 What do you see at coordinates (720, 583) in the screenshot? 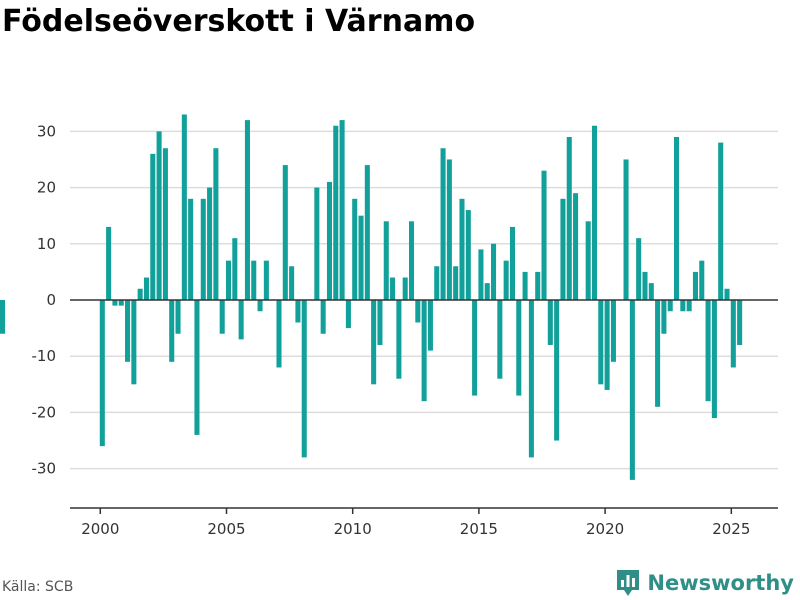
I see `brand-name: Newsworthy` at bounding box center [720, 583].